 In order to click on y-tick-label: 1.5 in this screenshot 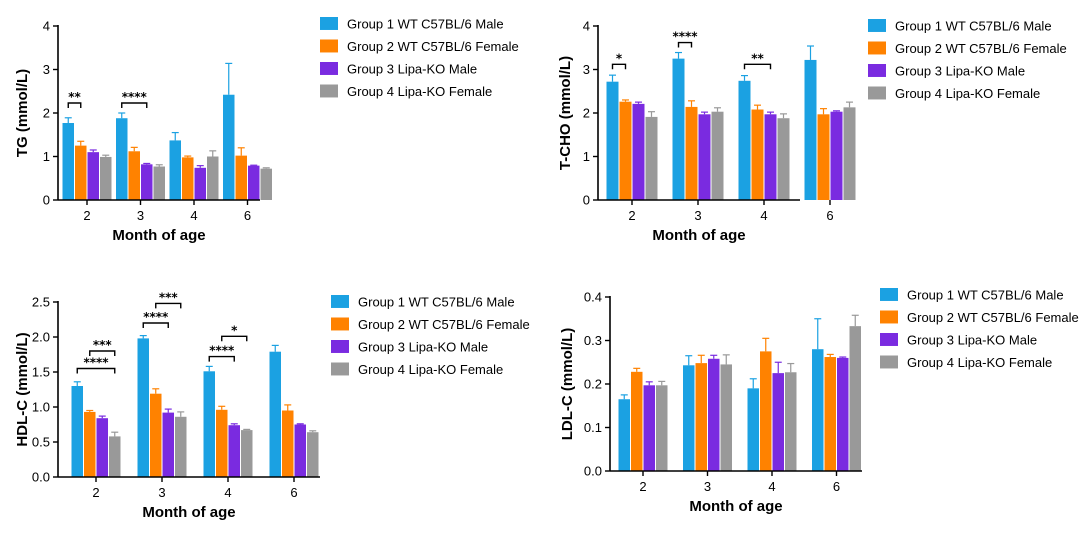, I will do `click(41, 372)`.